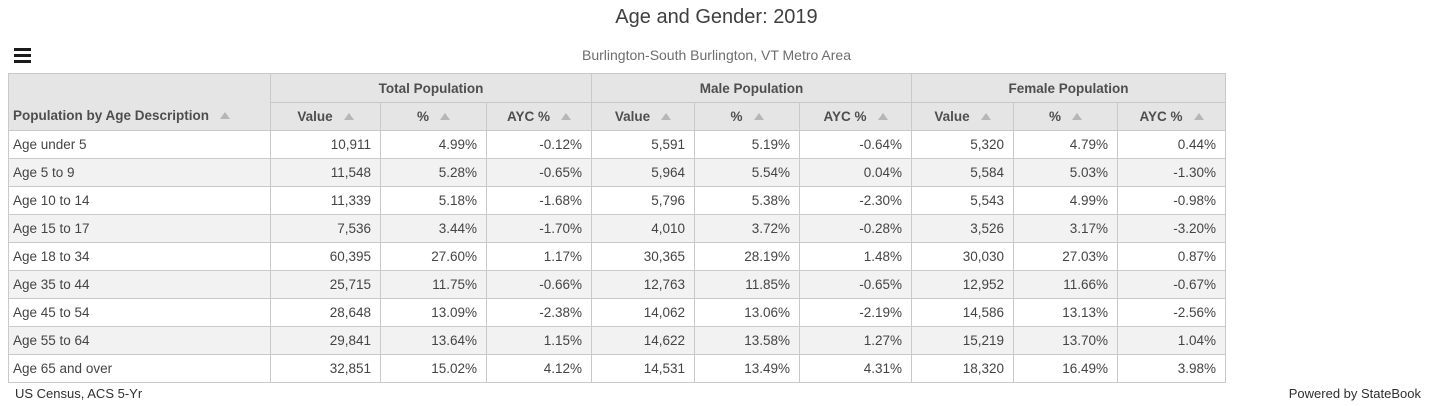  What do you see at coordinates (1171, 200) in the screenshot?
I see `cell: -0.98%` at bounding box center [1171, 200].